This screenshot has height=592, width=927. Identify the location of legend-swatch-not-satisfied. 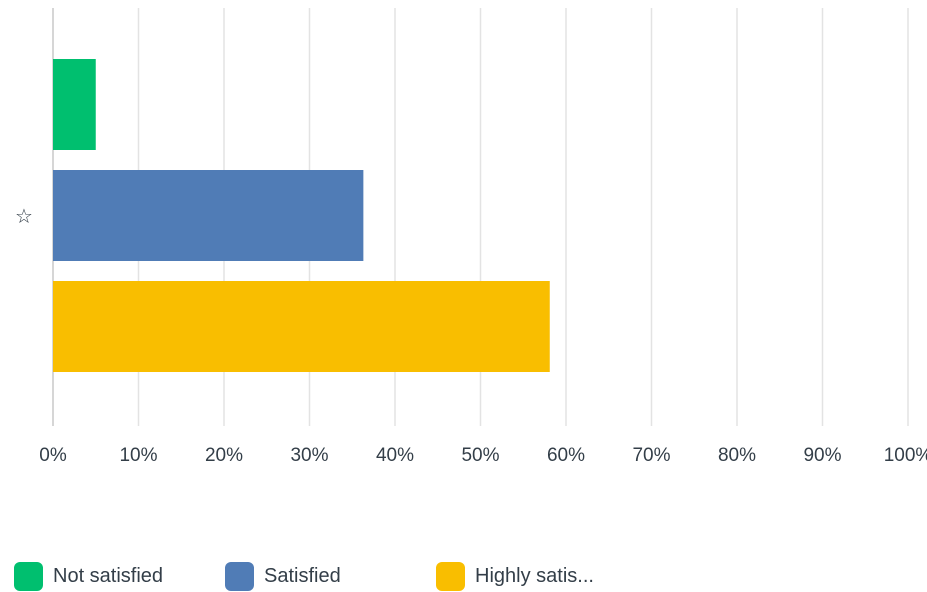
(28, 576).